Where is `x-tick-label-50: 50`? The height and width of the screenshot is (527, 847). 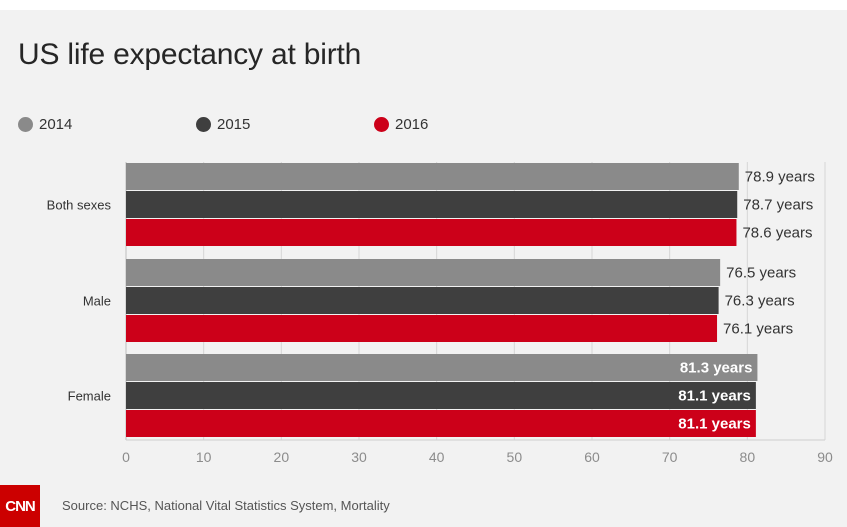 x-tick-label-50: 50 is located at coordinates (515, 457).